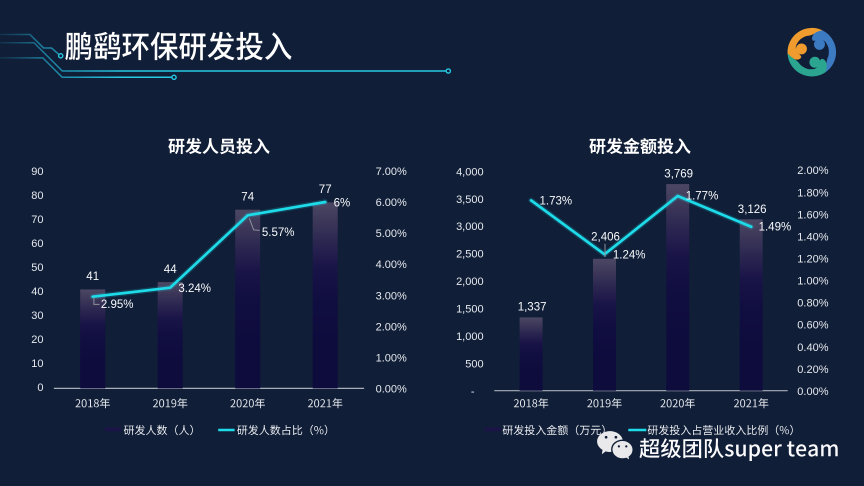  What do you see at coordinates (342, 204) in the screenshot?
I see `svg-text: 6%` at bounding box center [342, 204].